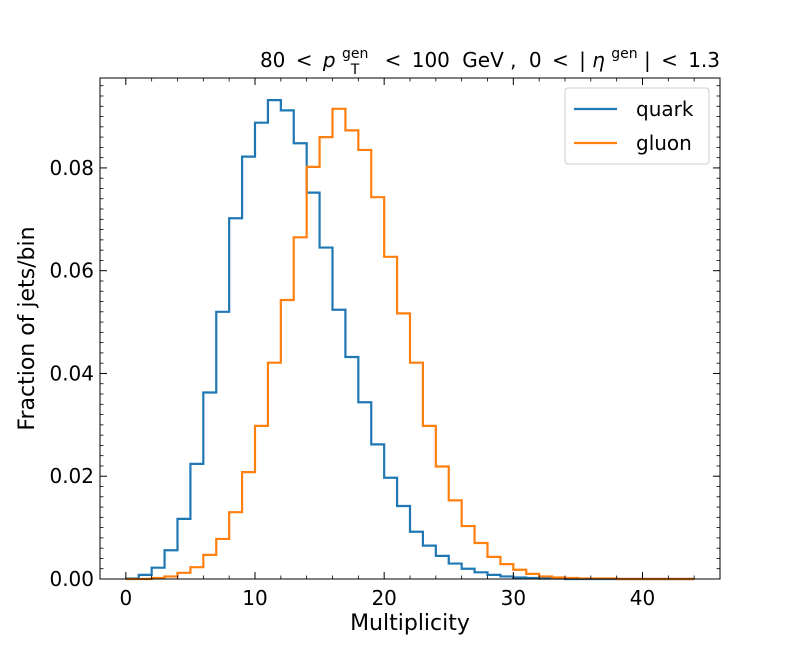 The height and width of the screenshot is (650, 800). I want to click on x-tick-label-1: 10, so click(254, 598).